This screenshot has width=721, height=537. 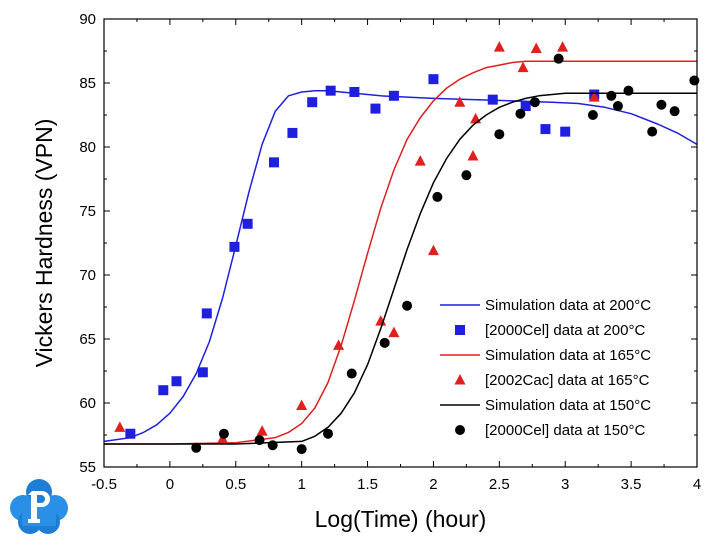 What do you see at coordinates (87, 467) in the screenshot?
I see `y-tick-label: 55` at bounding box center [87, 467].